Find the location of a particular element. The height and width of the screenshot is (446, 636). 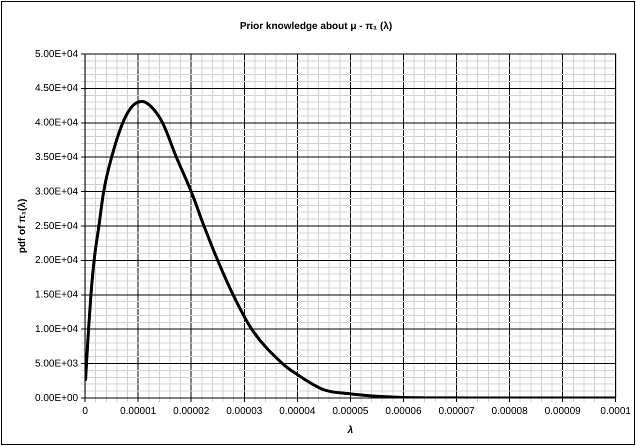

y-tick-label: 5.00E+04 is located at coordinates (56, 54).